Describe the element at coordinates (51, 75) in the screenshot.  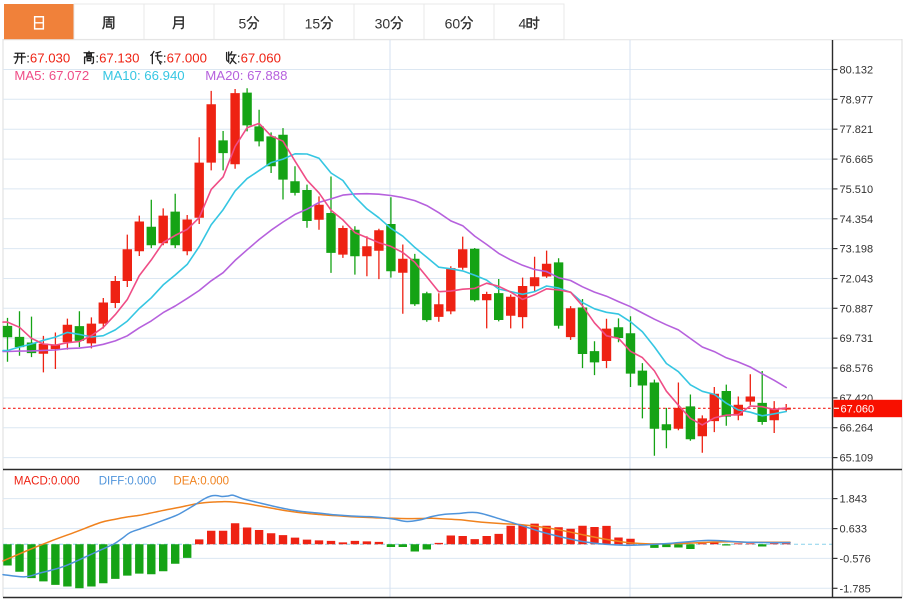
I see `svg-text: MA5: 67.072` at that location.